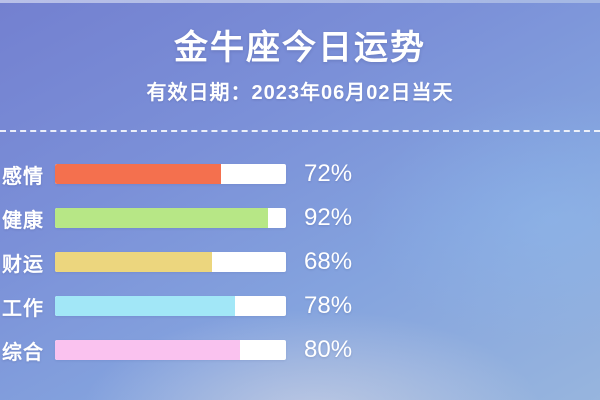 Image resolution: width=600 pixels, height=400 pixels. I want to click on fortune-row: 工作 78%, so click(177, 306).